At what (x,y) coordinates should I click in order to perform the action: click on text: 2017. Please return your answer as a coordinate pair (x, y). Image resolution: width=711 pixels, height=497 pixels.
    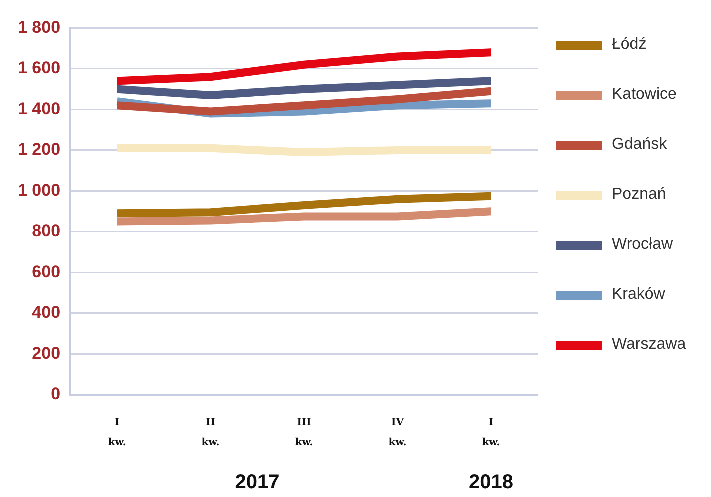
    Looking at the image, I should click on (257, 483).